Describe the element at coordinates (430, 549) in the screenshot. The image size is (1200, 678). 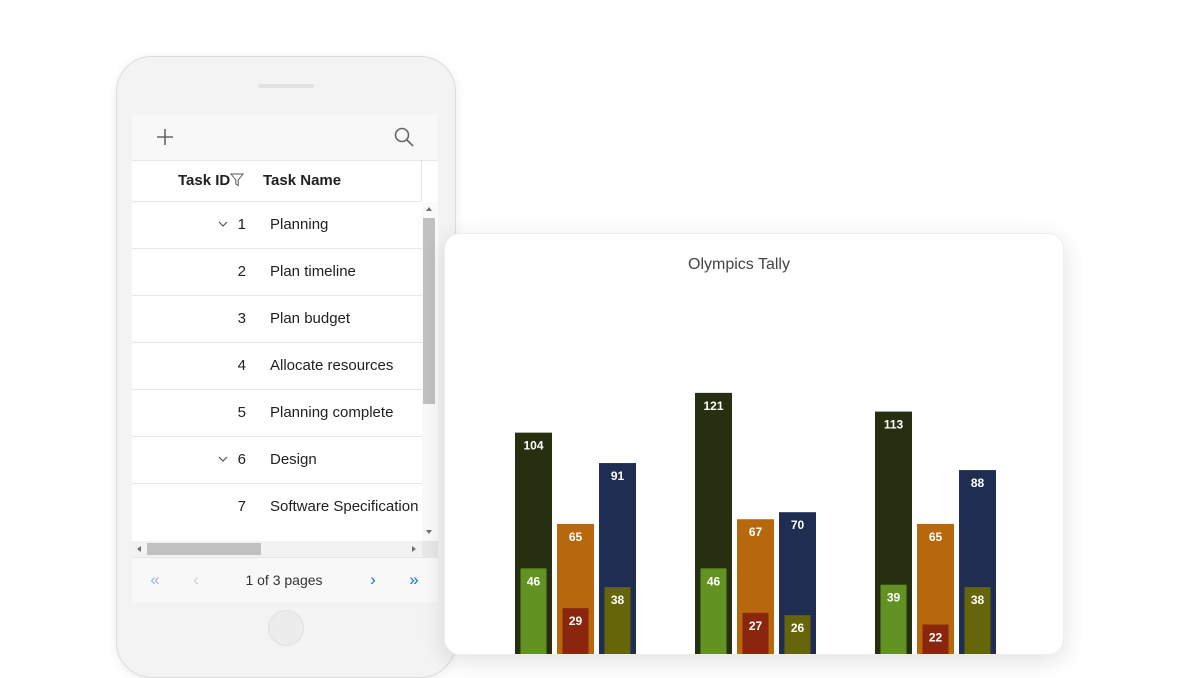
I see `scrollbar-corner` at that location.